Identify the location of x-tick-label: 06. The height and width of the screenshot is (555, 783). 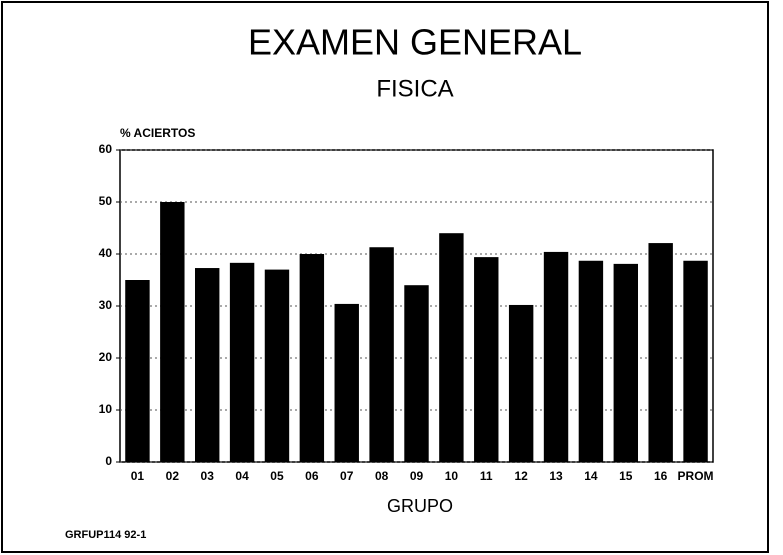
(312, 476).